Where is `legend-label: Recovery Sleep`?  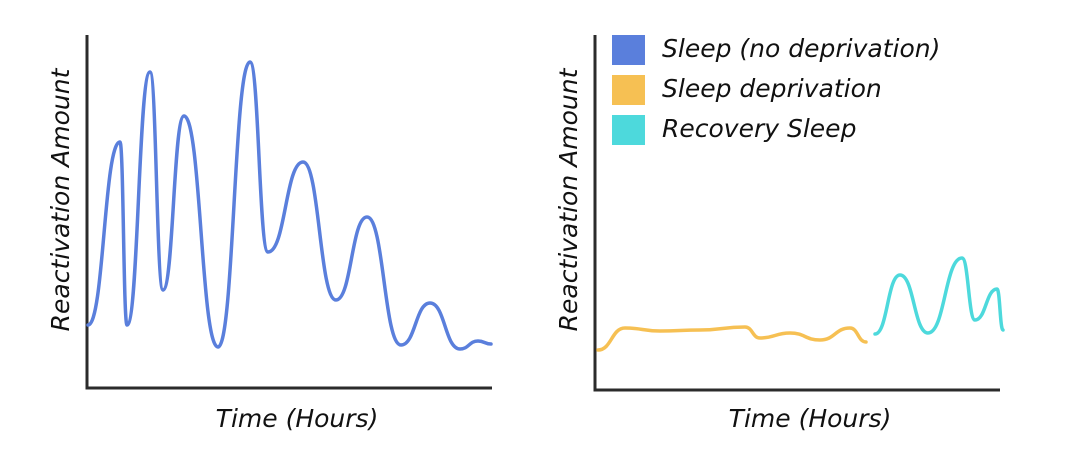
legend-label: Recovery Sleep is located at coordinates (759, 128).